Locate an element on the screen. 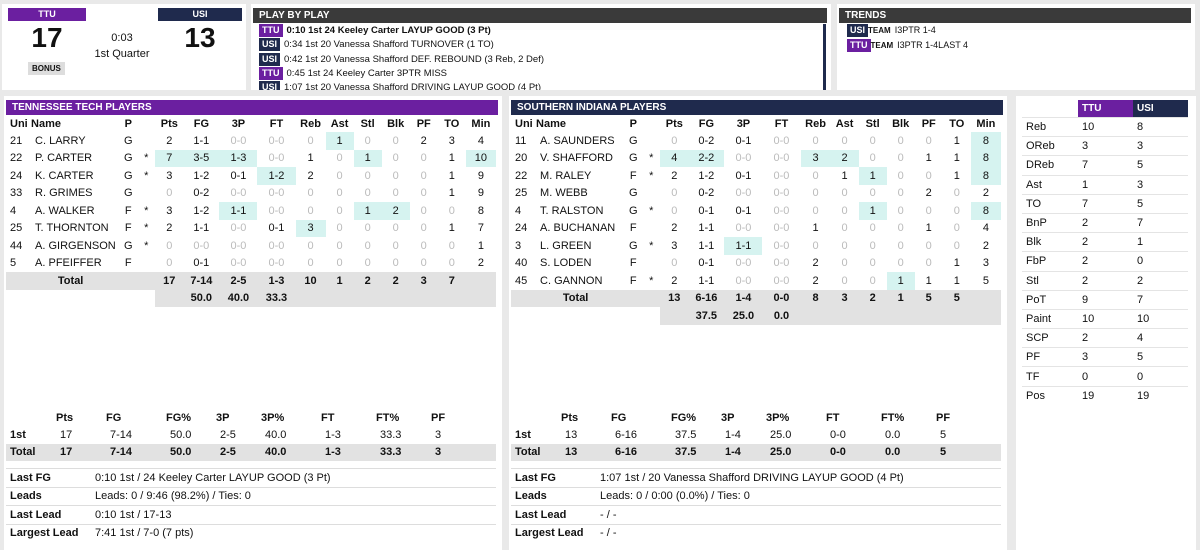 Image resolution: width=1200 pixels, height=550 pixels. header-row: Pts FG FG% 3P 3P% FT FT% PF is located at coordinates (251, 417).